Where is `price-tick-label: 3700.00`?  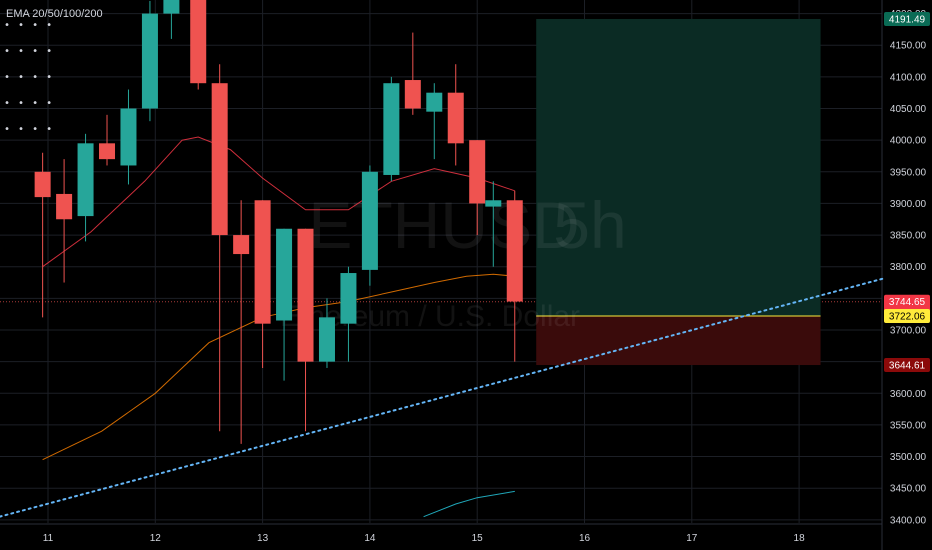
price-tick-label: 3700.00 is located at coordinates (908, 330).